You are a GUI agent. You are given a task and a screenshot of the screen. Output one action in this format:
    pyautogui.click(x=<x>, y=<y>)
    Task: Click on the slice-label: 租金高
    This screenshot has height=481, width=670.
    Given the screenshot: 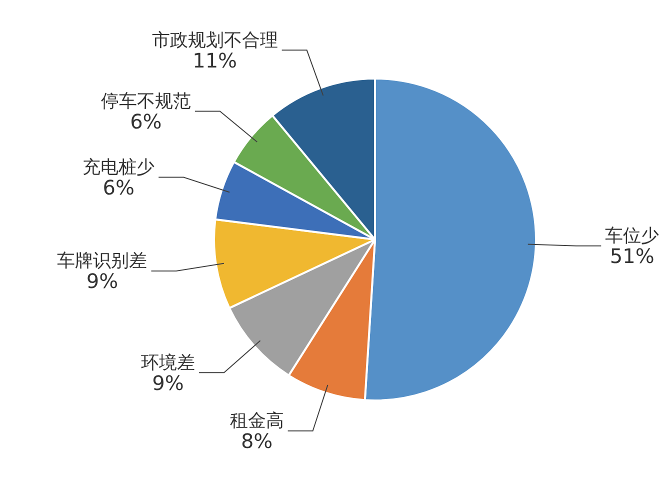 What is the action you would take?
    pyautogui.click(x=257, y=421)
    